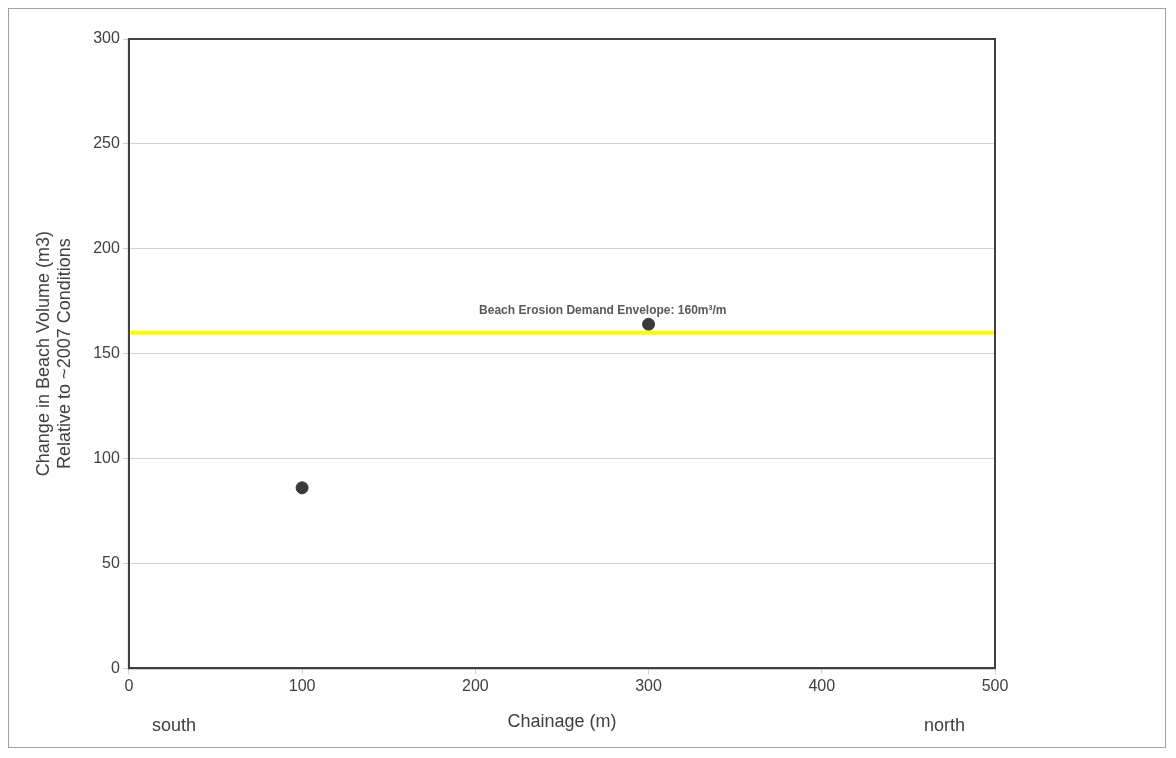 Image resolution: width=1176 pixels, height=758 pixels. What do you see at coordinates (106, 143) in the screenshot?
I see `y-tick-label: 250` at bounding box center [106, 143].